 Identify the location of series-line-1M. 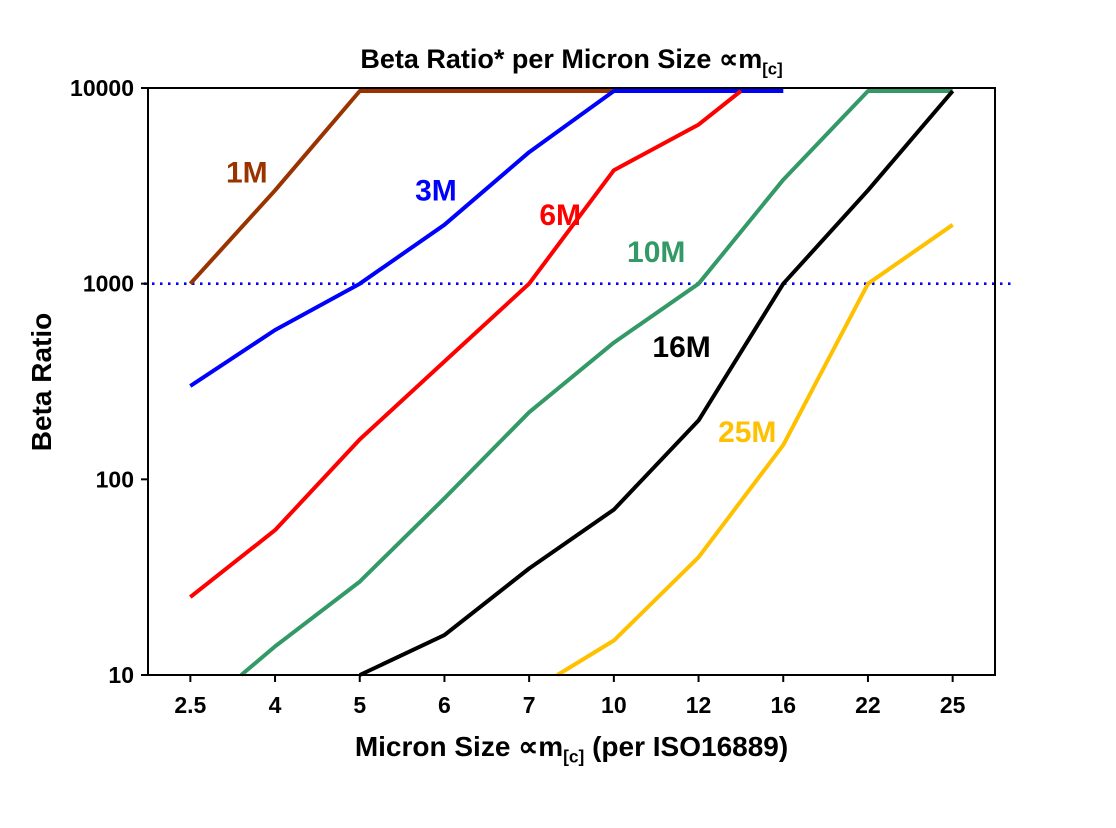
(401, 187).